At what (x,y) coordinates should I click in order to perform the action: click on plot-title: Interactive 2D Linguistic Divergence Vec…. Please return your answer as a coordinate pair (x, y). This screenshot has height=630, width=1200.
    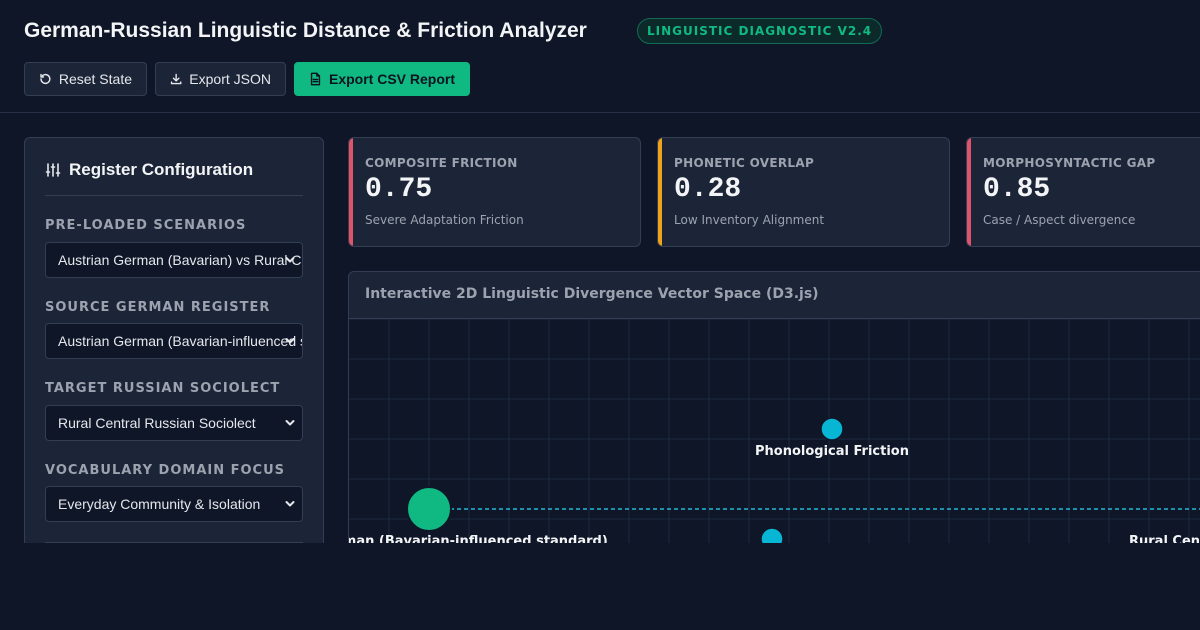
    Looking at the image, I should click on (592, 294).